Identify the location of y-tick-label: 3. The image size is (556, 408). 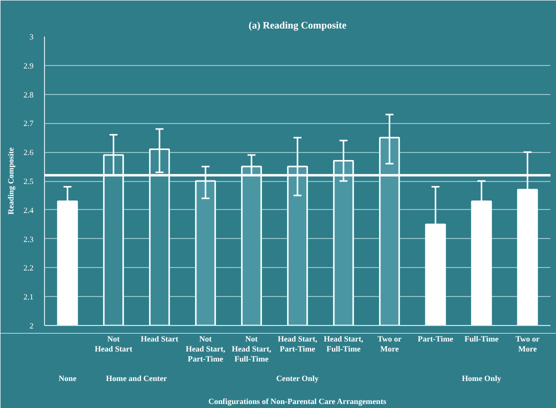
(32, 37).